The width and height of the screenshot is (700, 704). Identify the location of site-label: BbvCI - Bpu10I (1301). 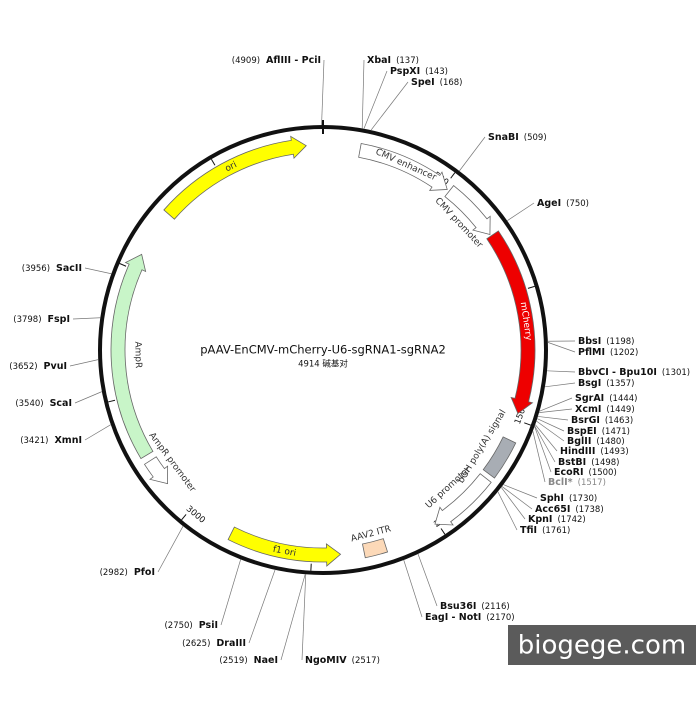
(634, 372).